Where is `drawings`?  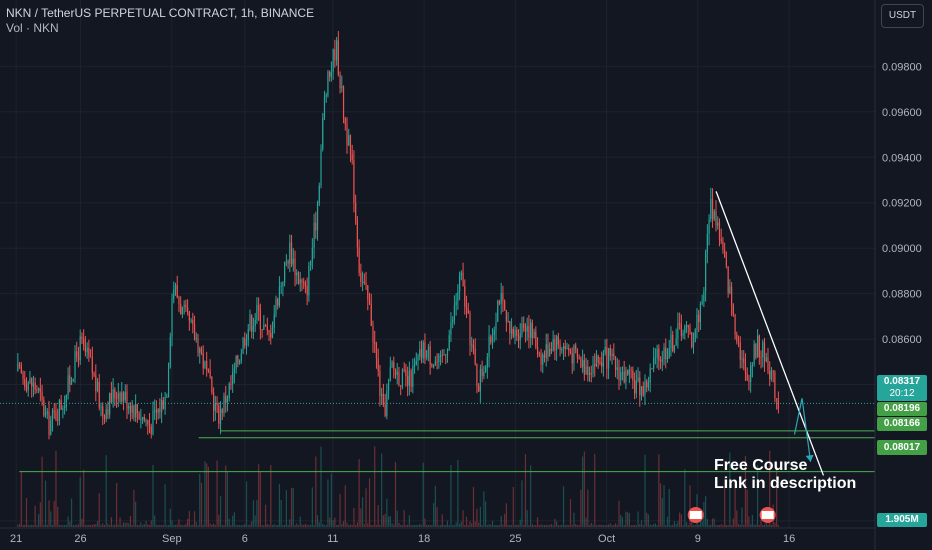
drawings is located at coordinates (756, 357).